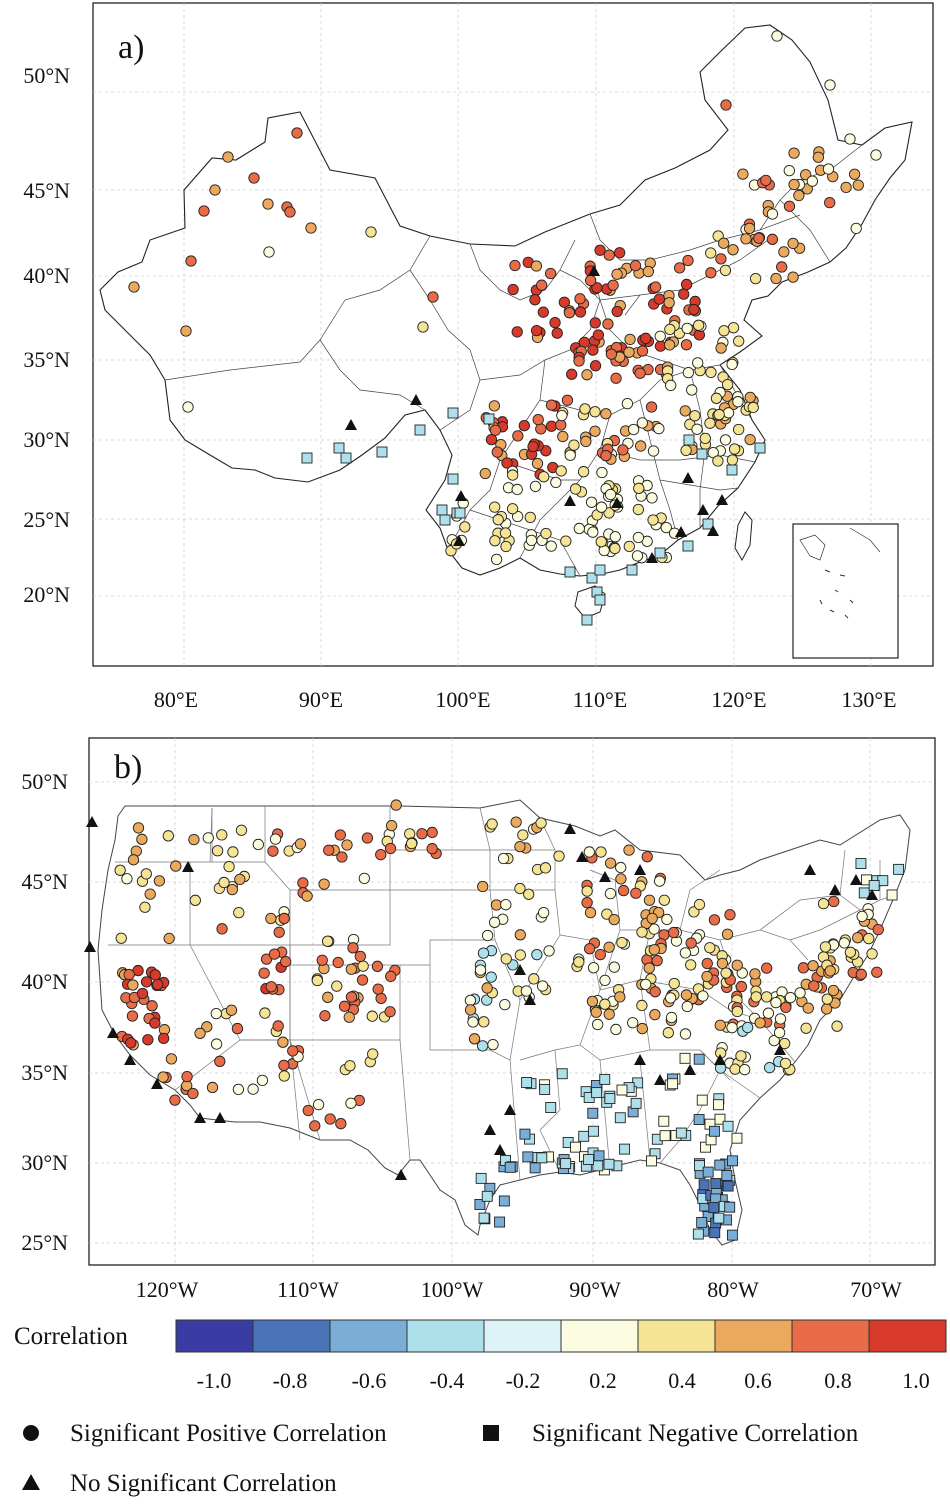 Image resolution: width=950 pixels, height=1508 pixels. I want to click on colorbar-tick: -0.8, so click(290, 1380).